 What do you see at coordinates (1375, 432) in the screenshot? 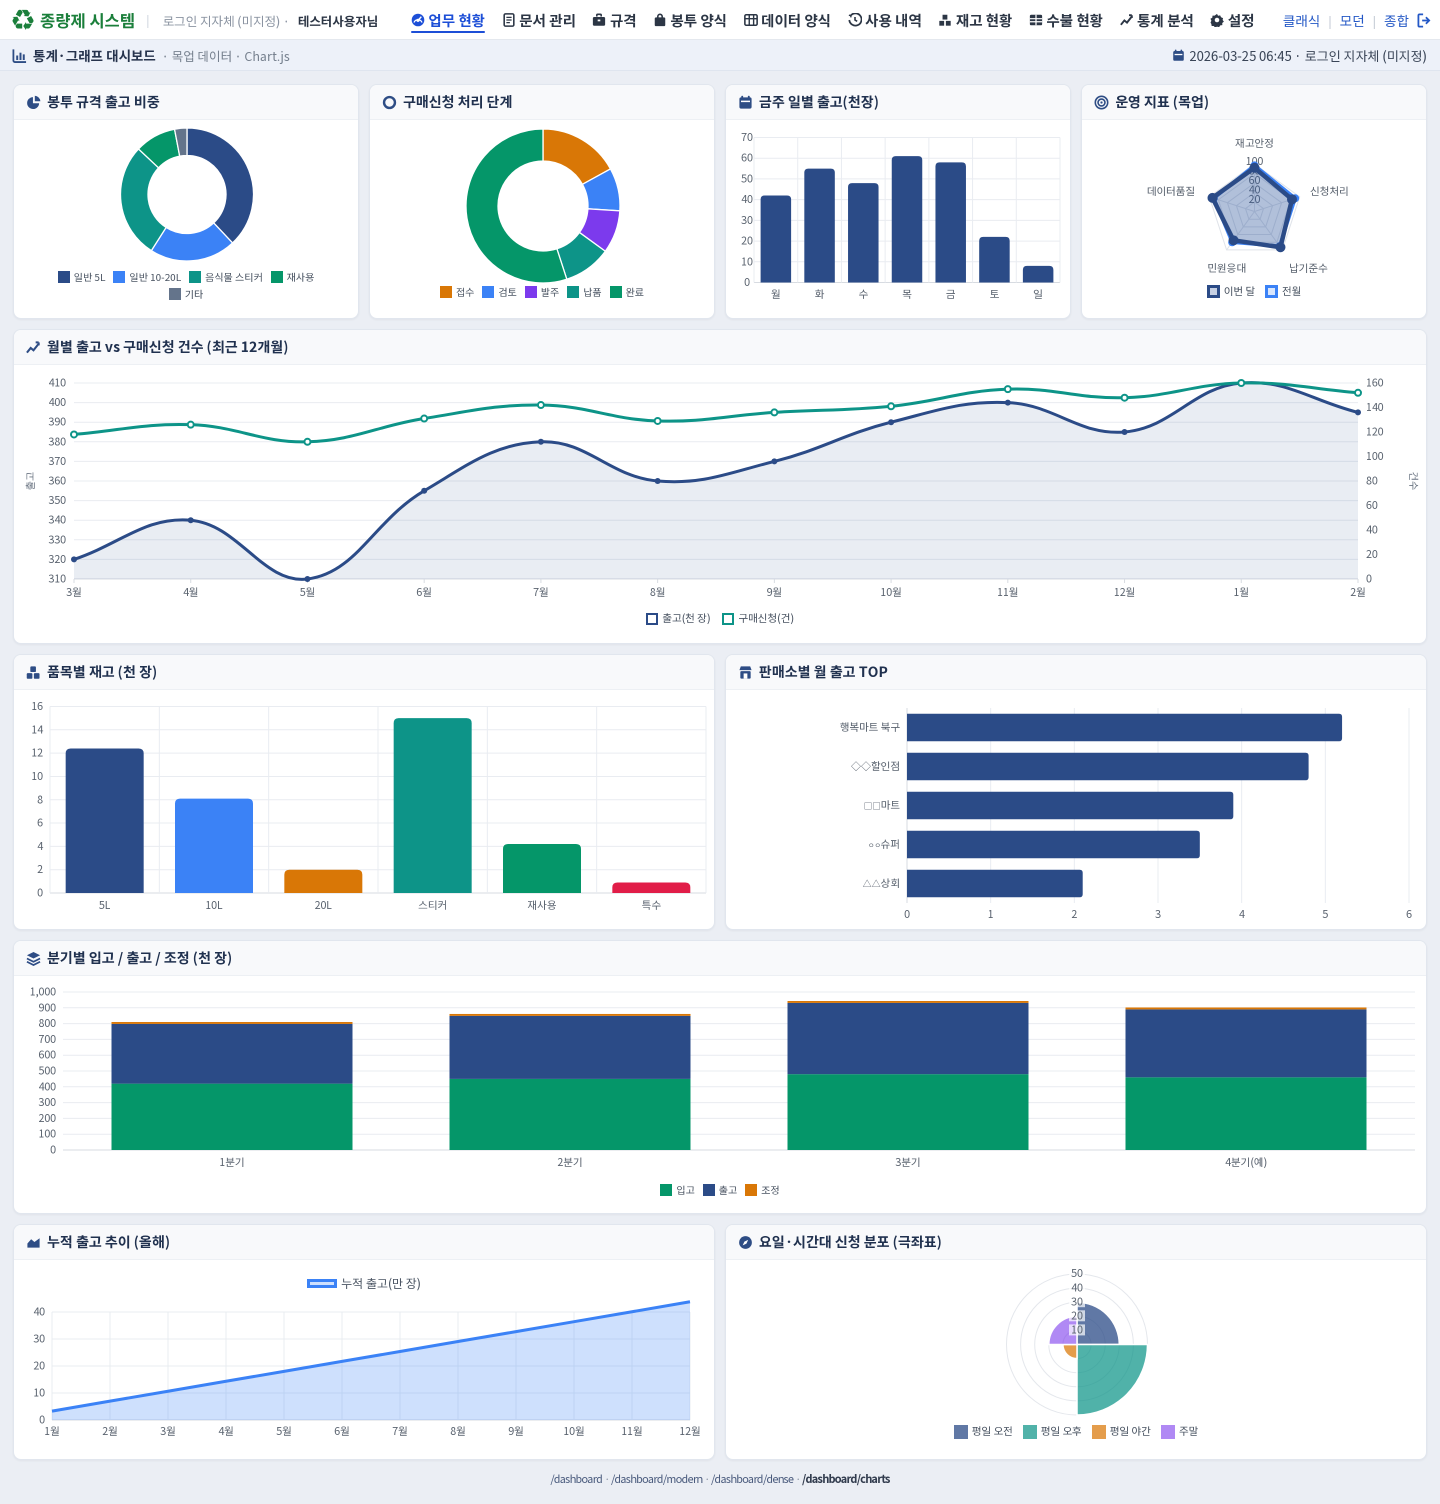
I see `svg-text: 120` at bounding box center [1375, 432].